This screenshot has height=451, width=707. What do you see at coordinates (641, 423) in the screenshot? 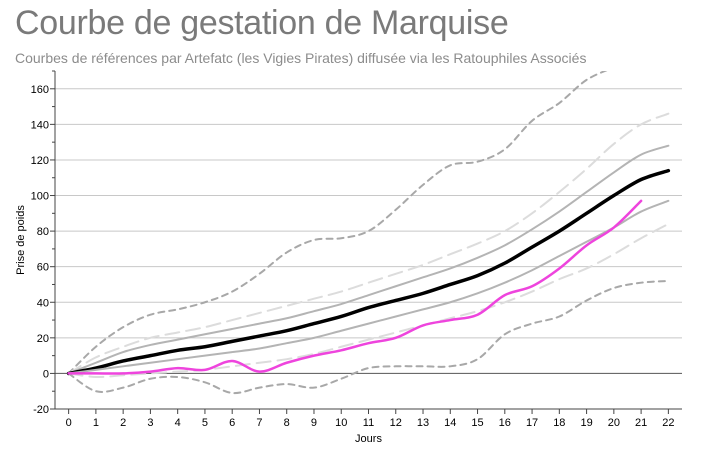
I see `x-tick-label-21: 21` at bounding box center [641, 423].